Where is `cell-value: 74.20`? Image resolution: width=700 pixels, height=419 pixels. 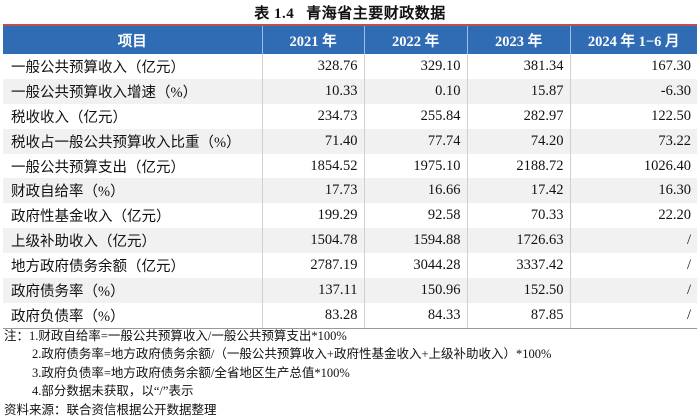
cell-value: 74.20 is located at coordinates (518, 141).